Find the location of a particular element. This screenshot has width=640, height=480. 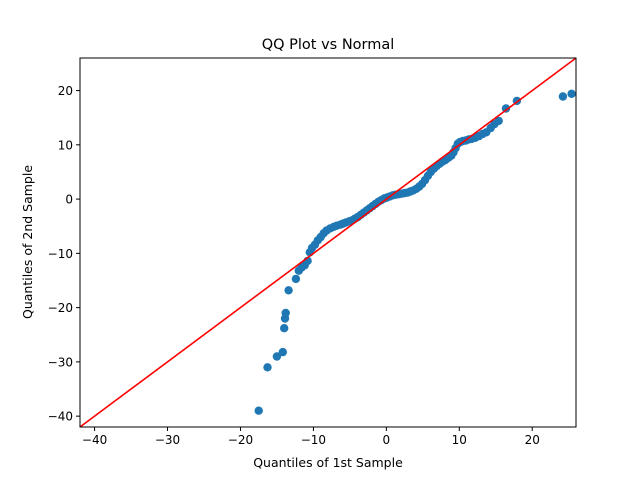

x-tick-label: −20 is located at coordinates (240, 440).